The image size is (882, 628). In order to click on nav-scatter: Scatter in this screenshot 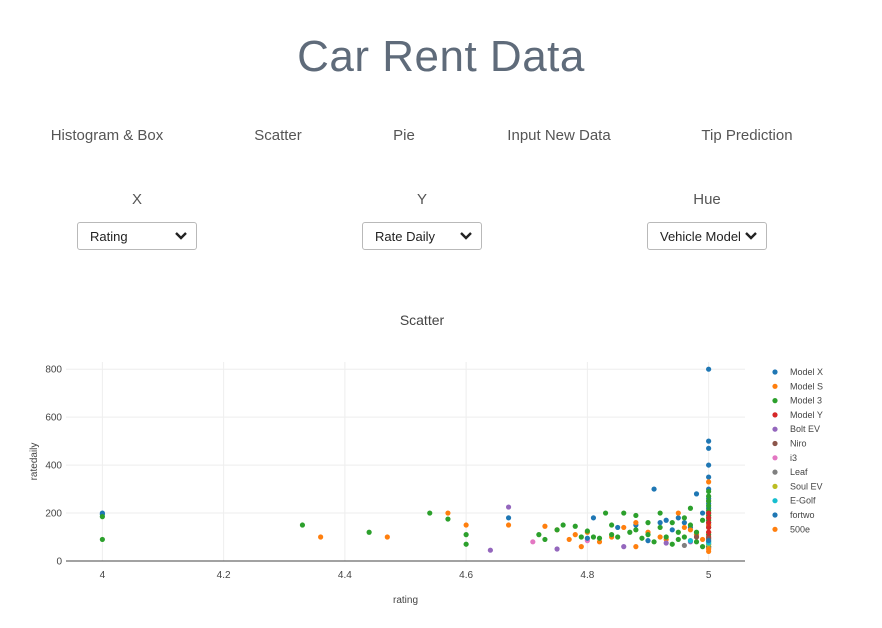, I will do `click(278, 135)`.